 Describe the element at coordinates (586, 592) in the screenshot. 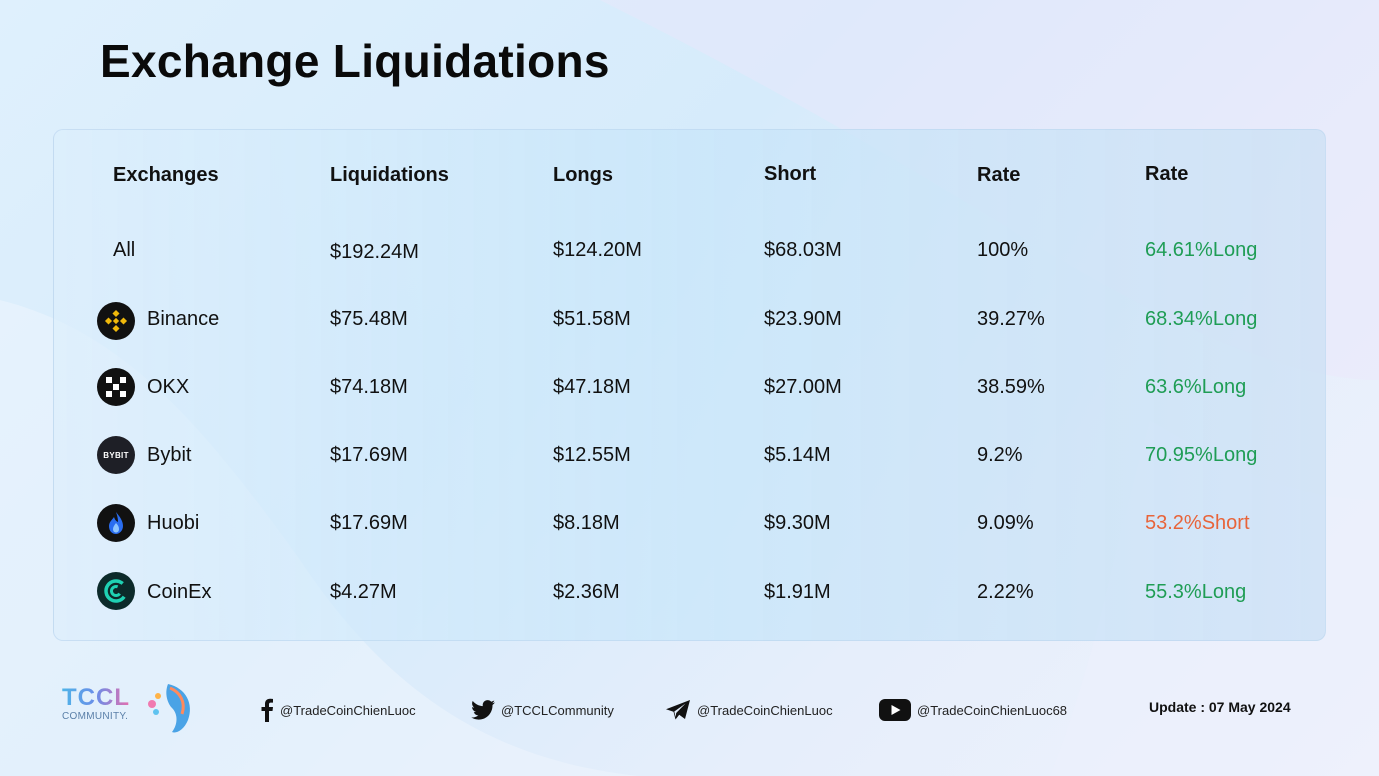

I see `longs-value: $2.36M` at that location.